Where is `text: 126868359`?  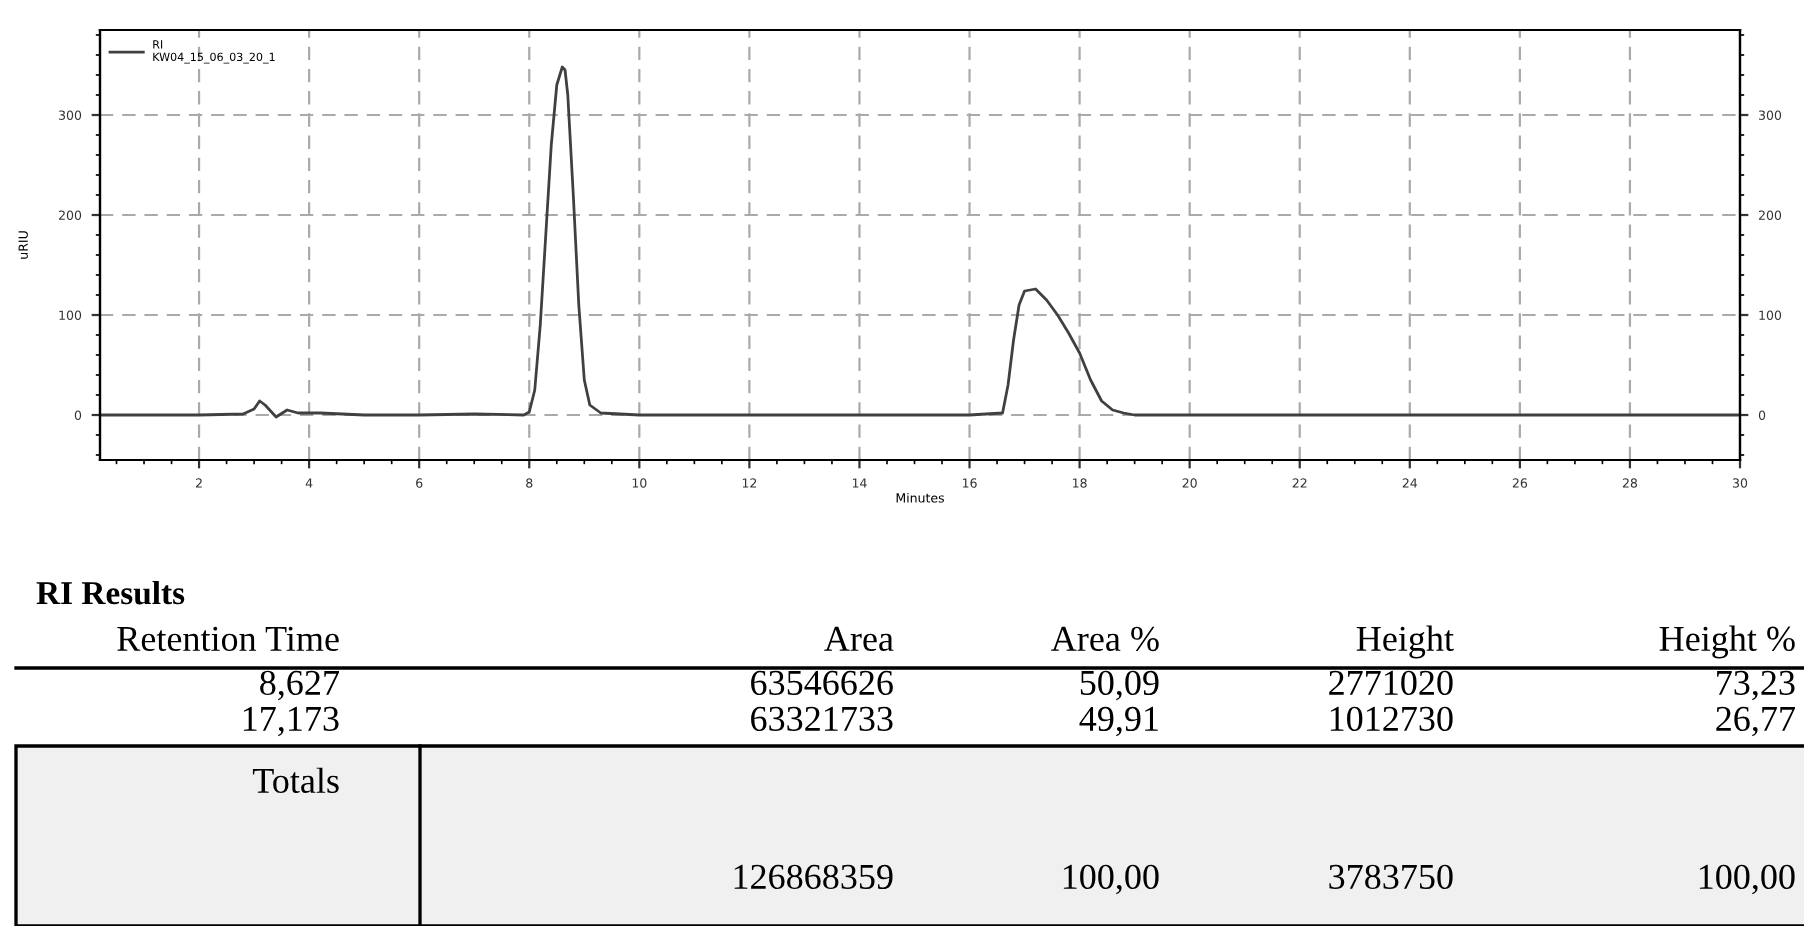
text: 126868359 is located at coordinates (813, 877).